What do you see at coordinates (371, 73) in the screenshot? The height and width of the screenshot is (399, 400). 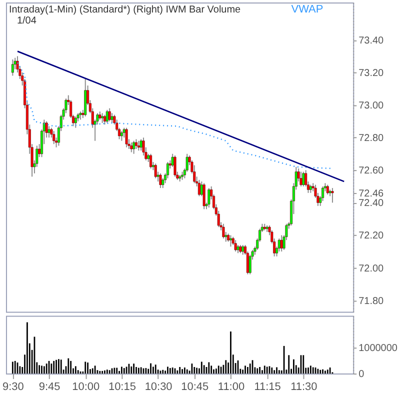 I see `y-tick-label: 73.20` at bounding box center [371, 73].